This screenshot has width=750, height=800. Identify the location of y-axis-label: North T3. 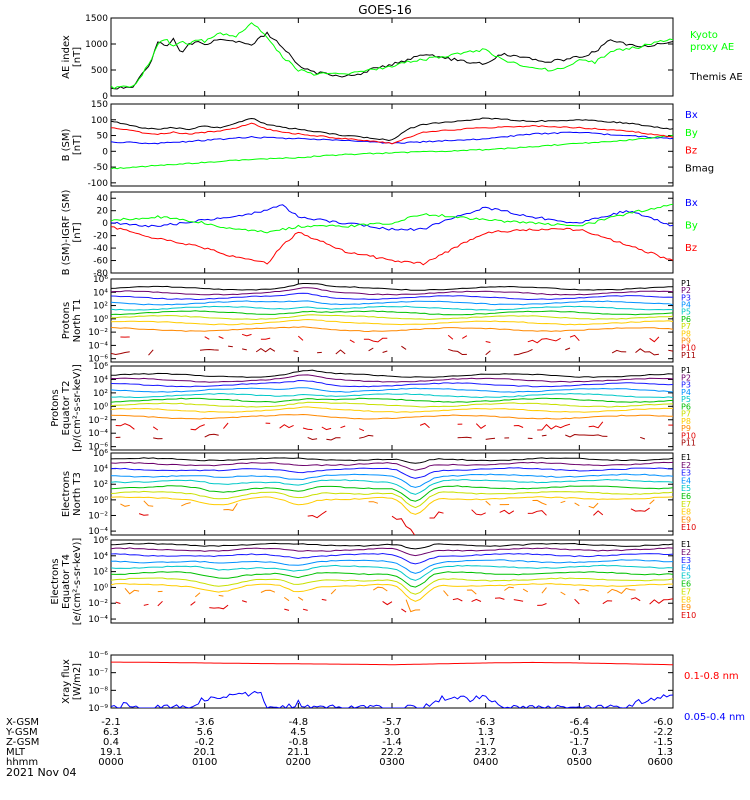
(77, 494).